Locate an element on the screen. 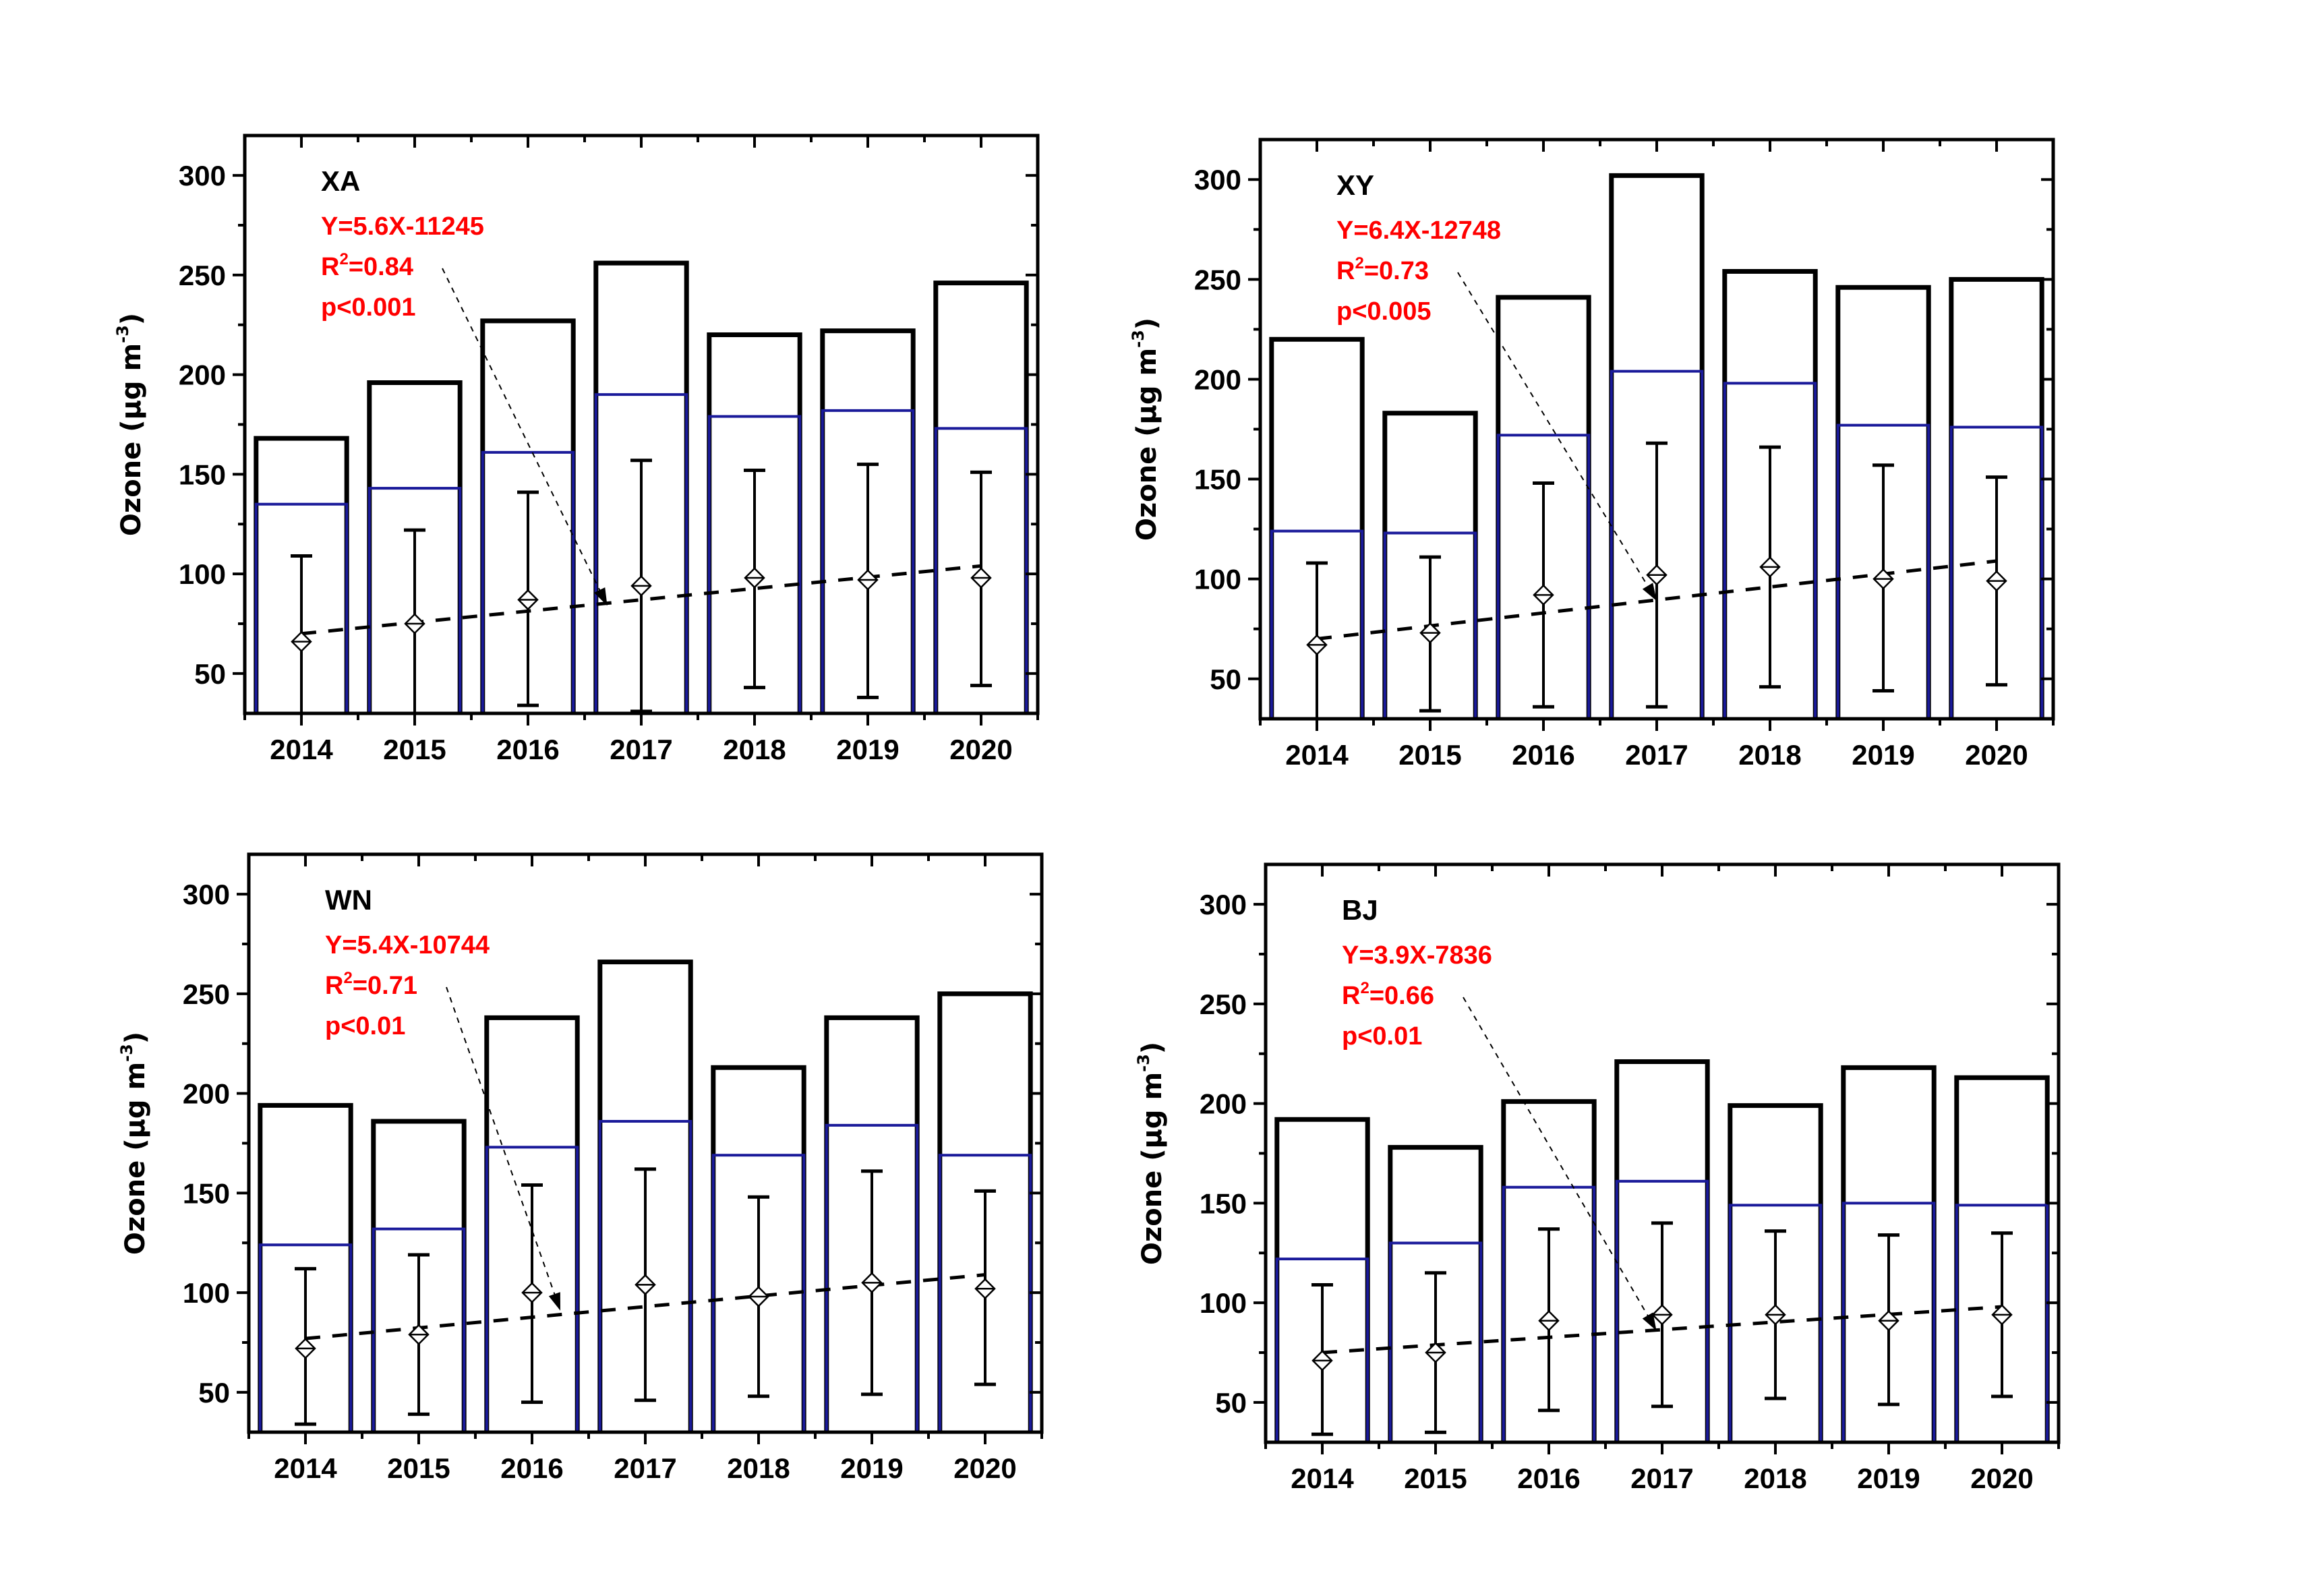 This screenshot has width=2300, height=1596. r-squared-value: =0.84 is located at coordinates (381, 267).